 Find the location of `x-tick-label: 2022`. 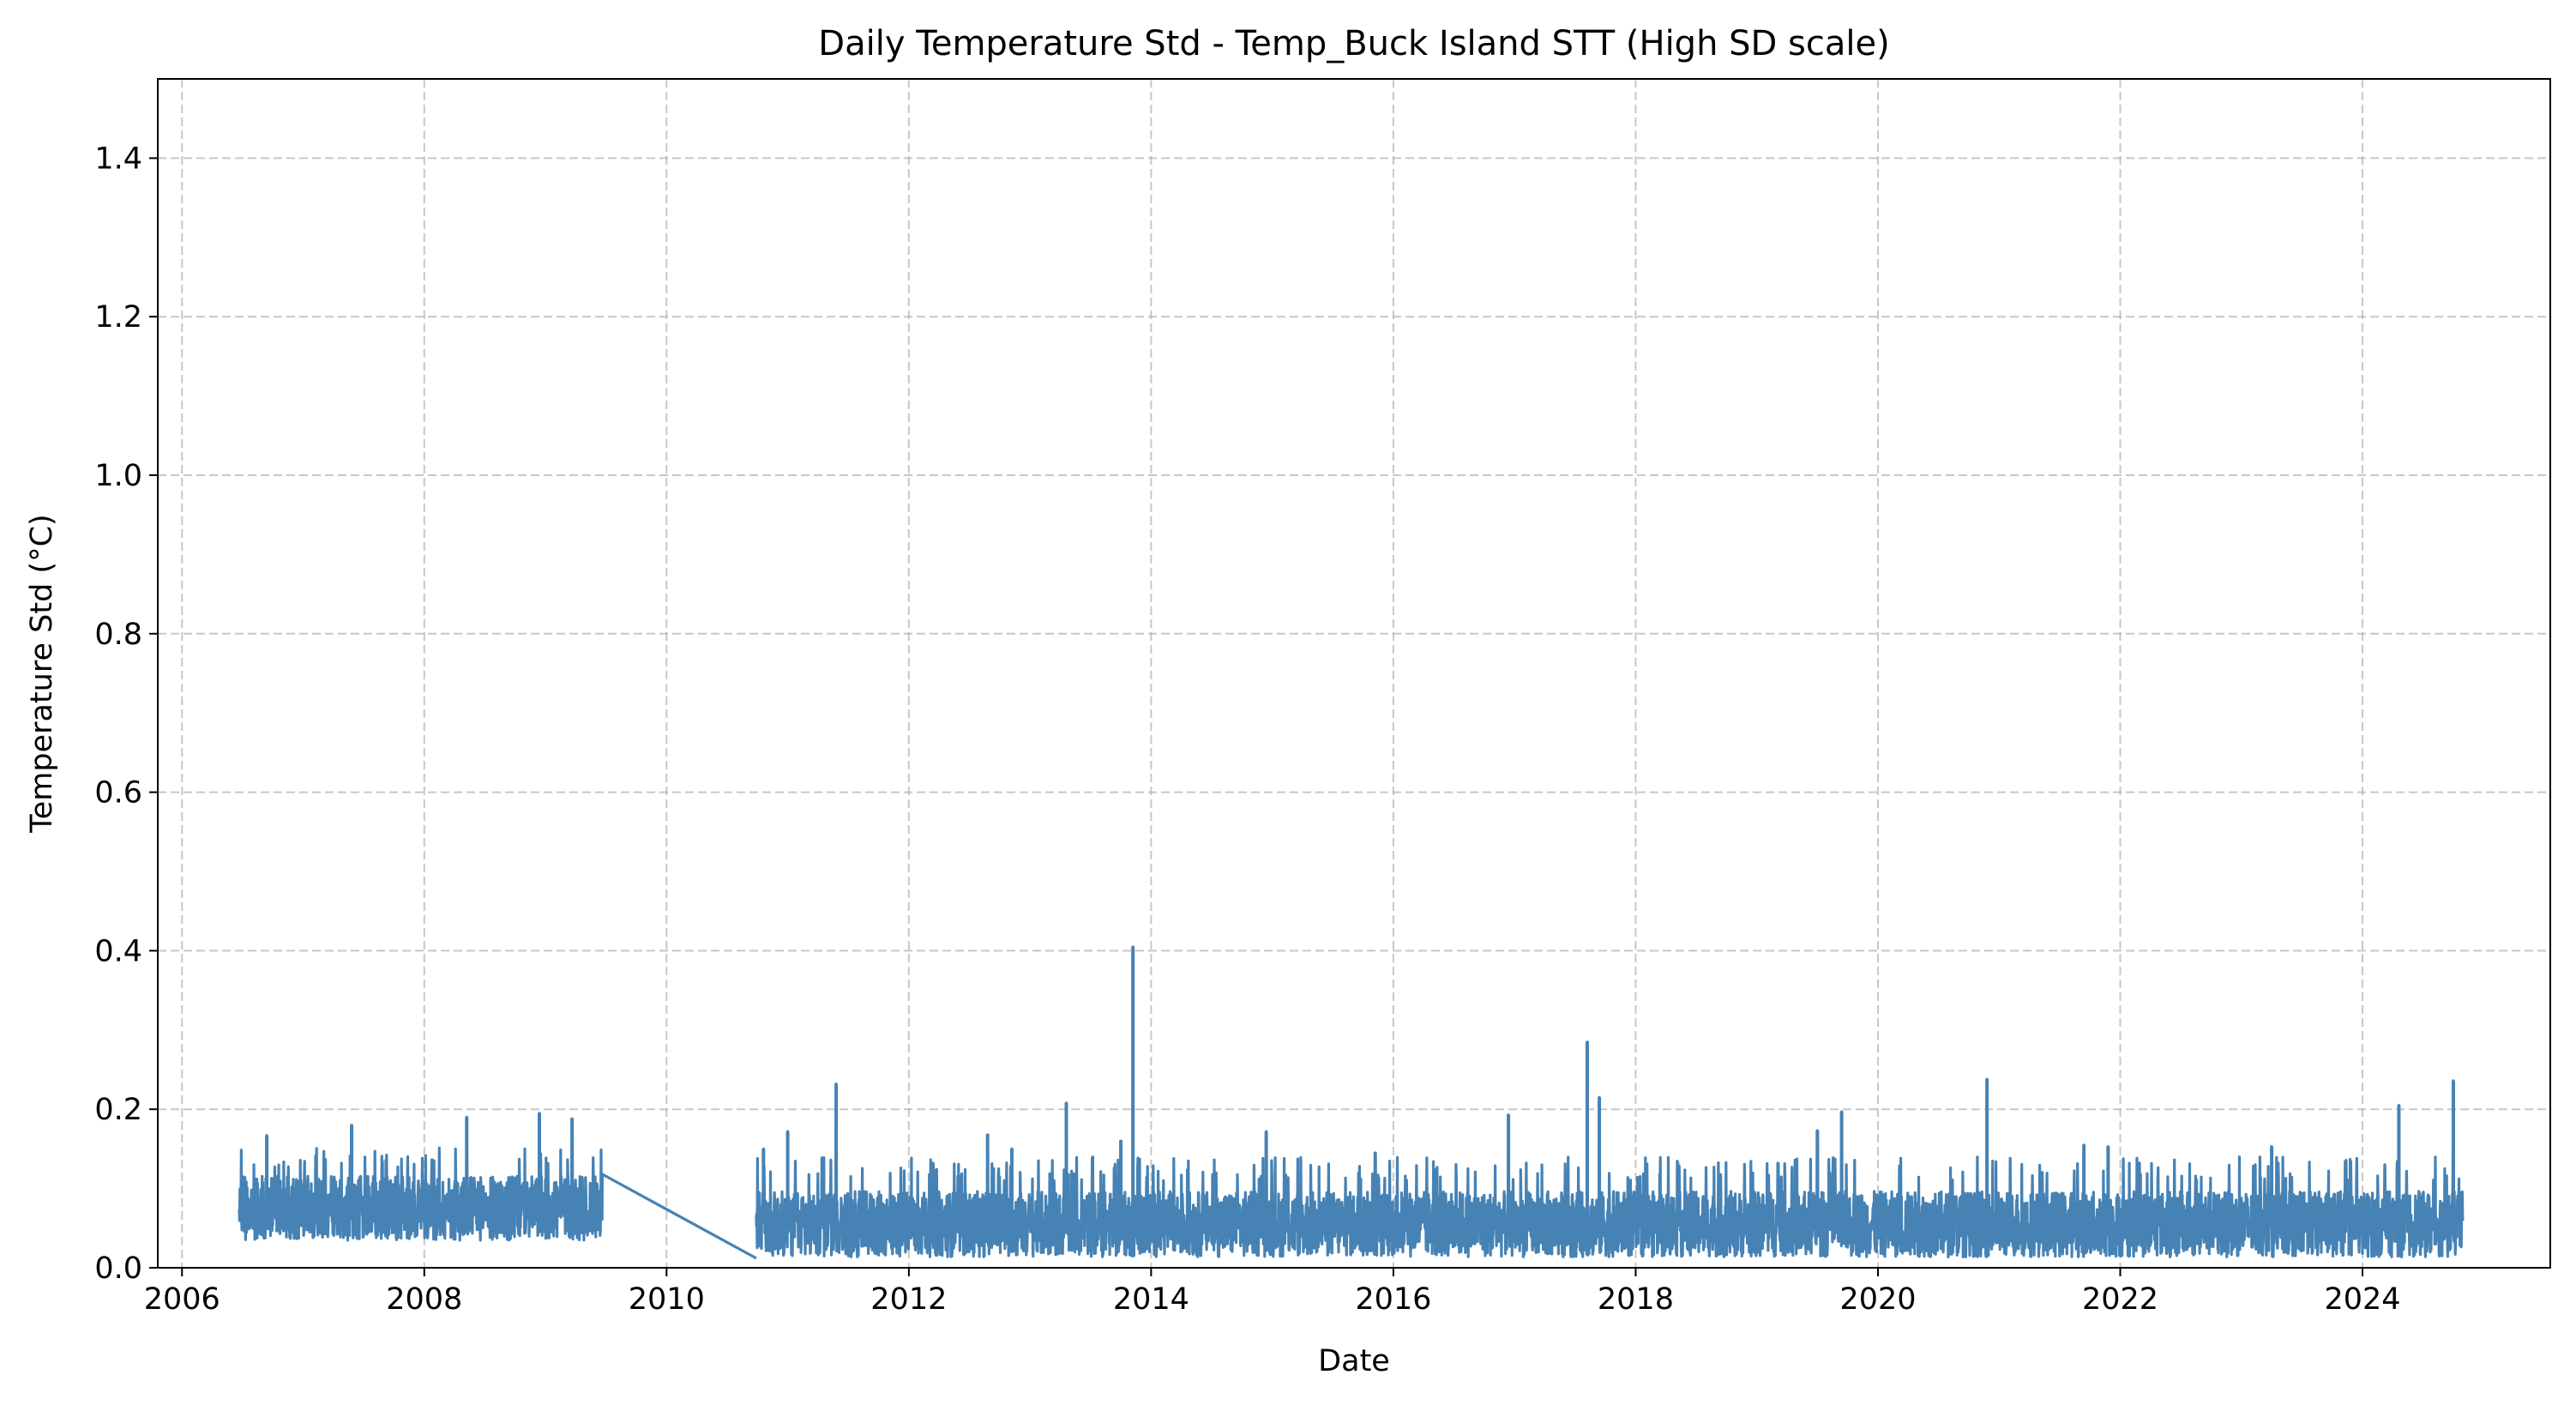

x-tick-label: 2022 is located at coordinates (2120, 1299).